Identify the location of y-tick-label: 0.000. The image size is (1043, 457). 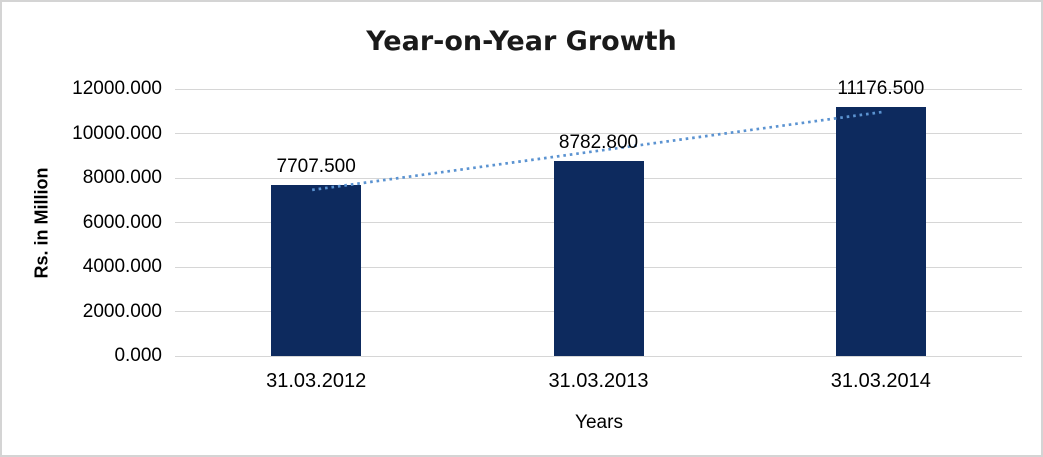
(138, 355).